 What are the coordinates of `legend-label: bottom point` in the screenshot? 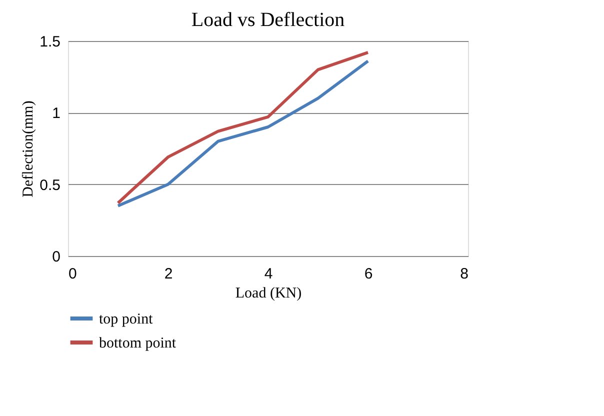 It's located at (138, 344).